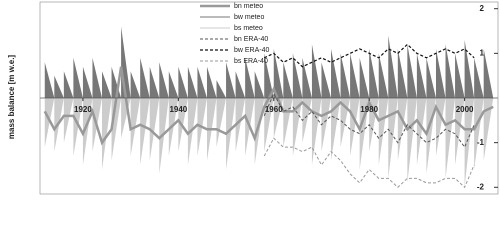  I want to click on y-tick-label: -2, so click(481, 186).